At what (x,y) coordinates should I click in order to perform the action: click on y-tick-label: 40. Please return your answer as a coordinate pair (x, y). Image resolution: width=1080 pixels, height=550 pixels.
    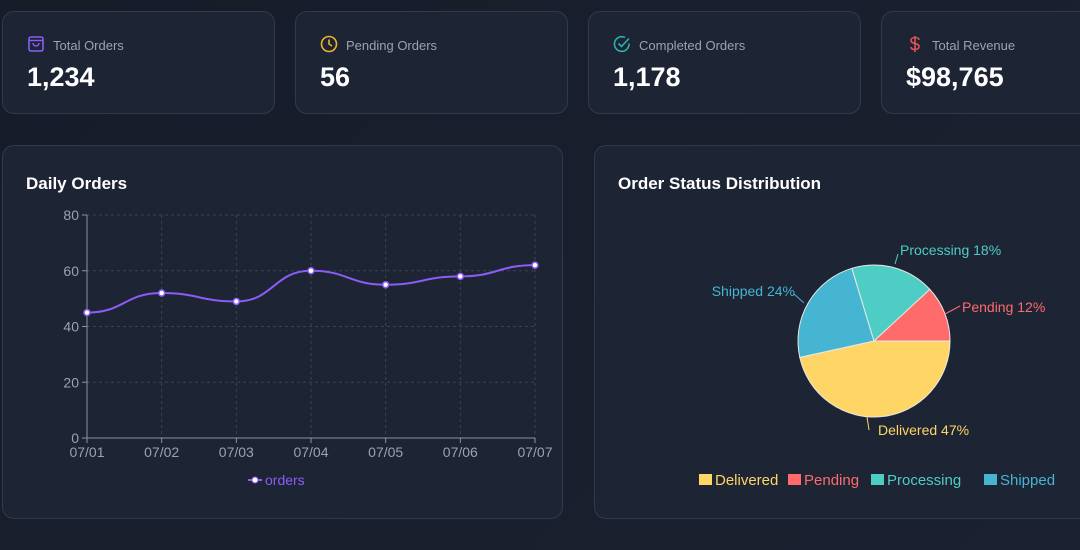
    Looking at the image, I should click on (71, 327).